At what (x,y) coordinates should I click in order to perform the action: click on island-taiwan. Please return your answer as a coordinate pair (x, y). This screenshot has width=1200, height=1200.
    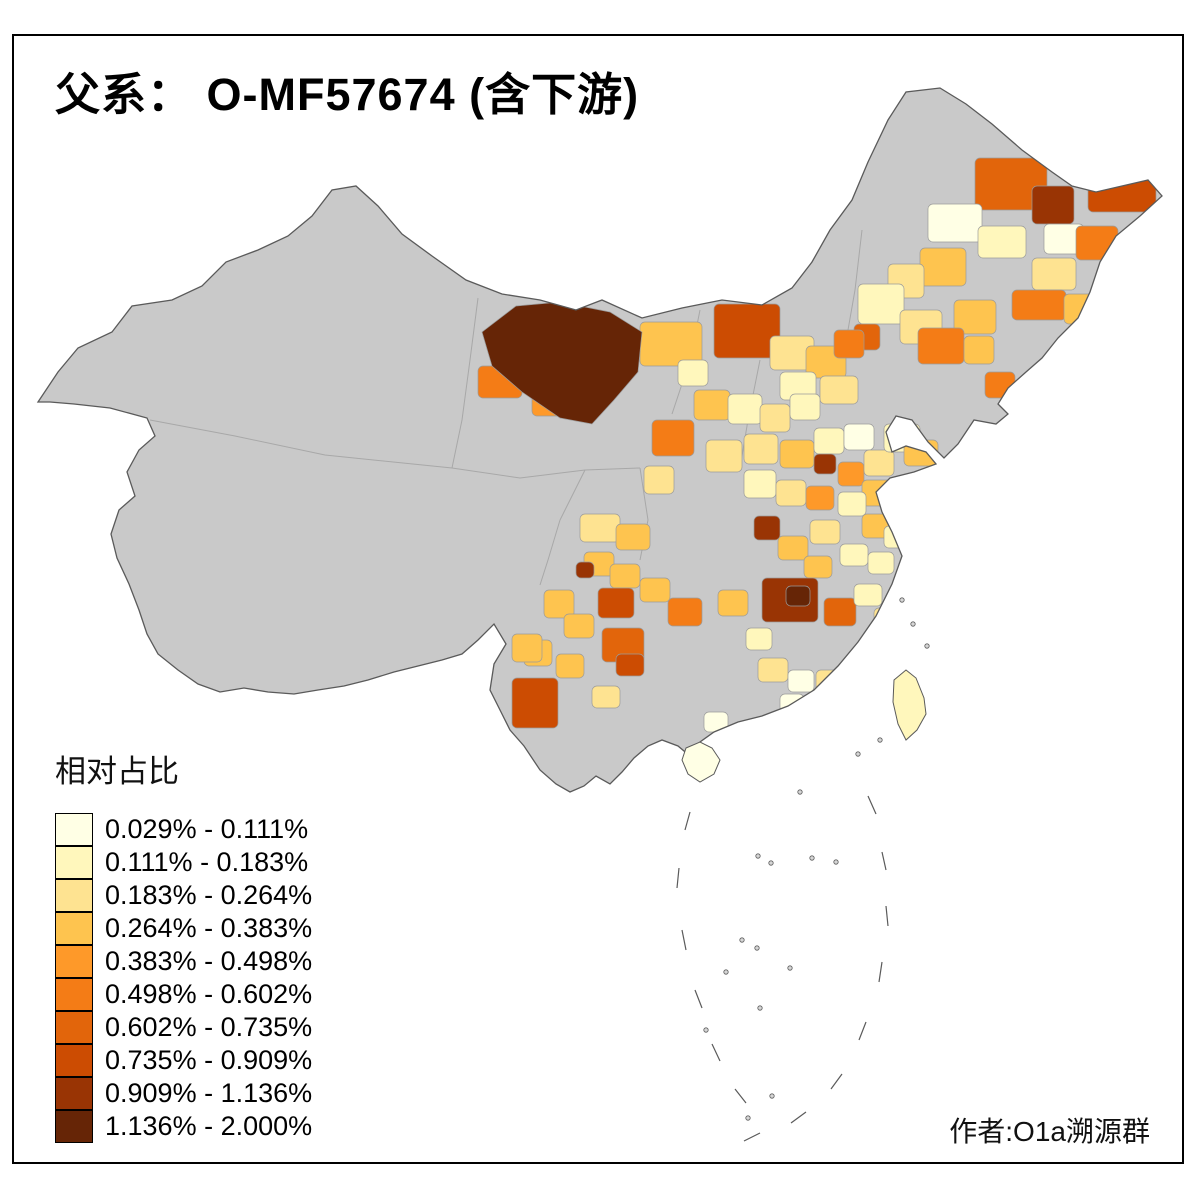
    Looking at the image, I should click on (909, 705).